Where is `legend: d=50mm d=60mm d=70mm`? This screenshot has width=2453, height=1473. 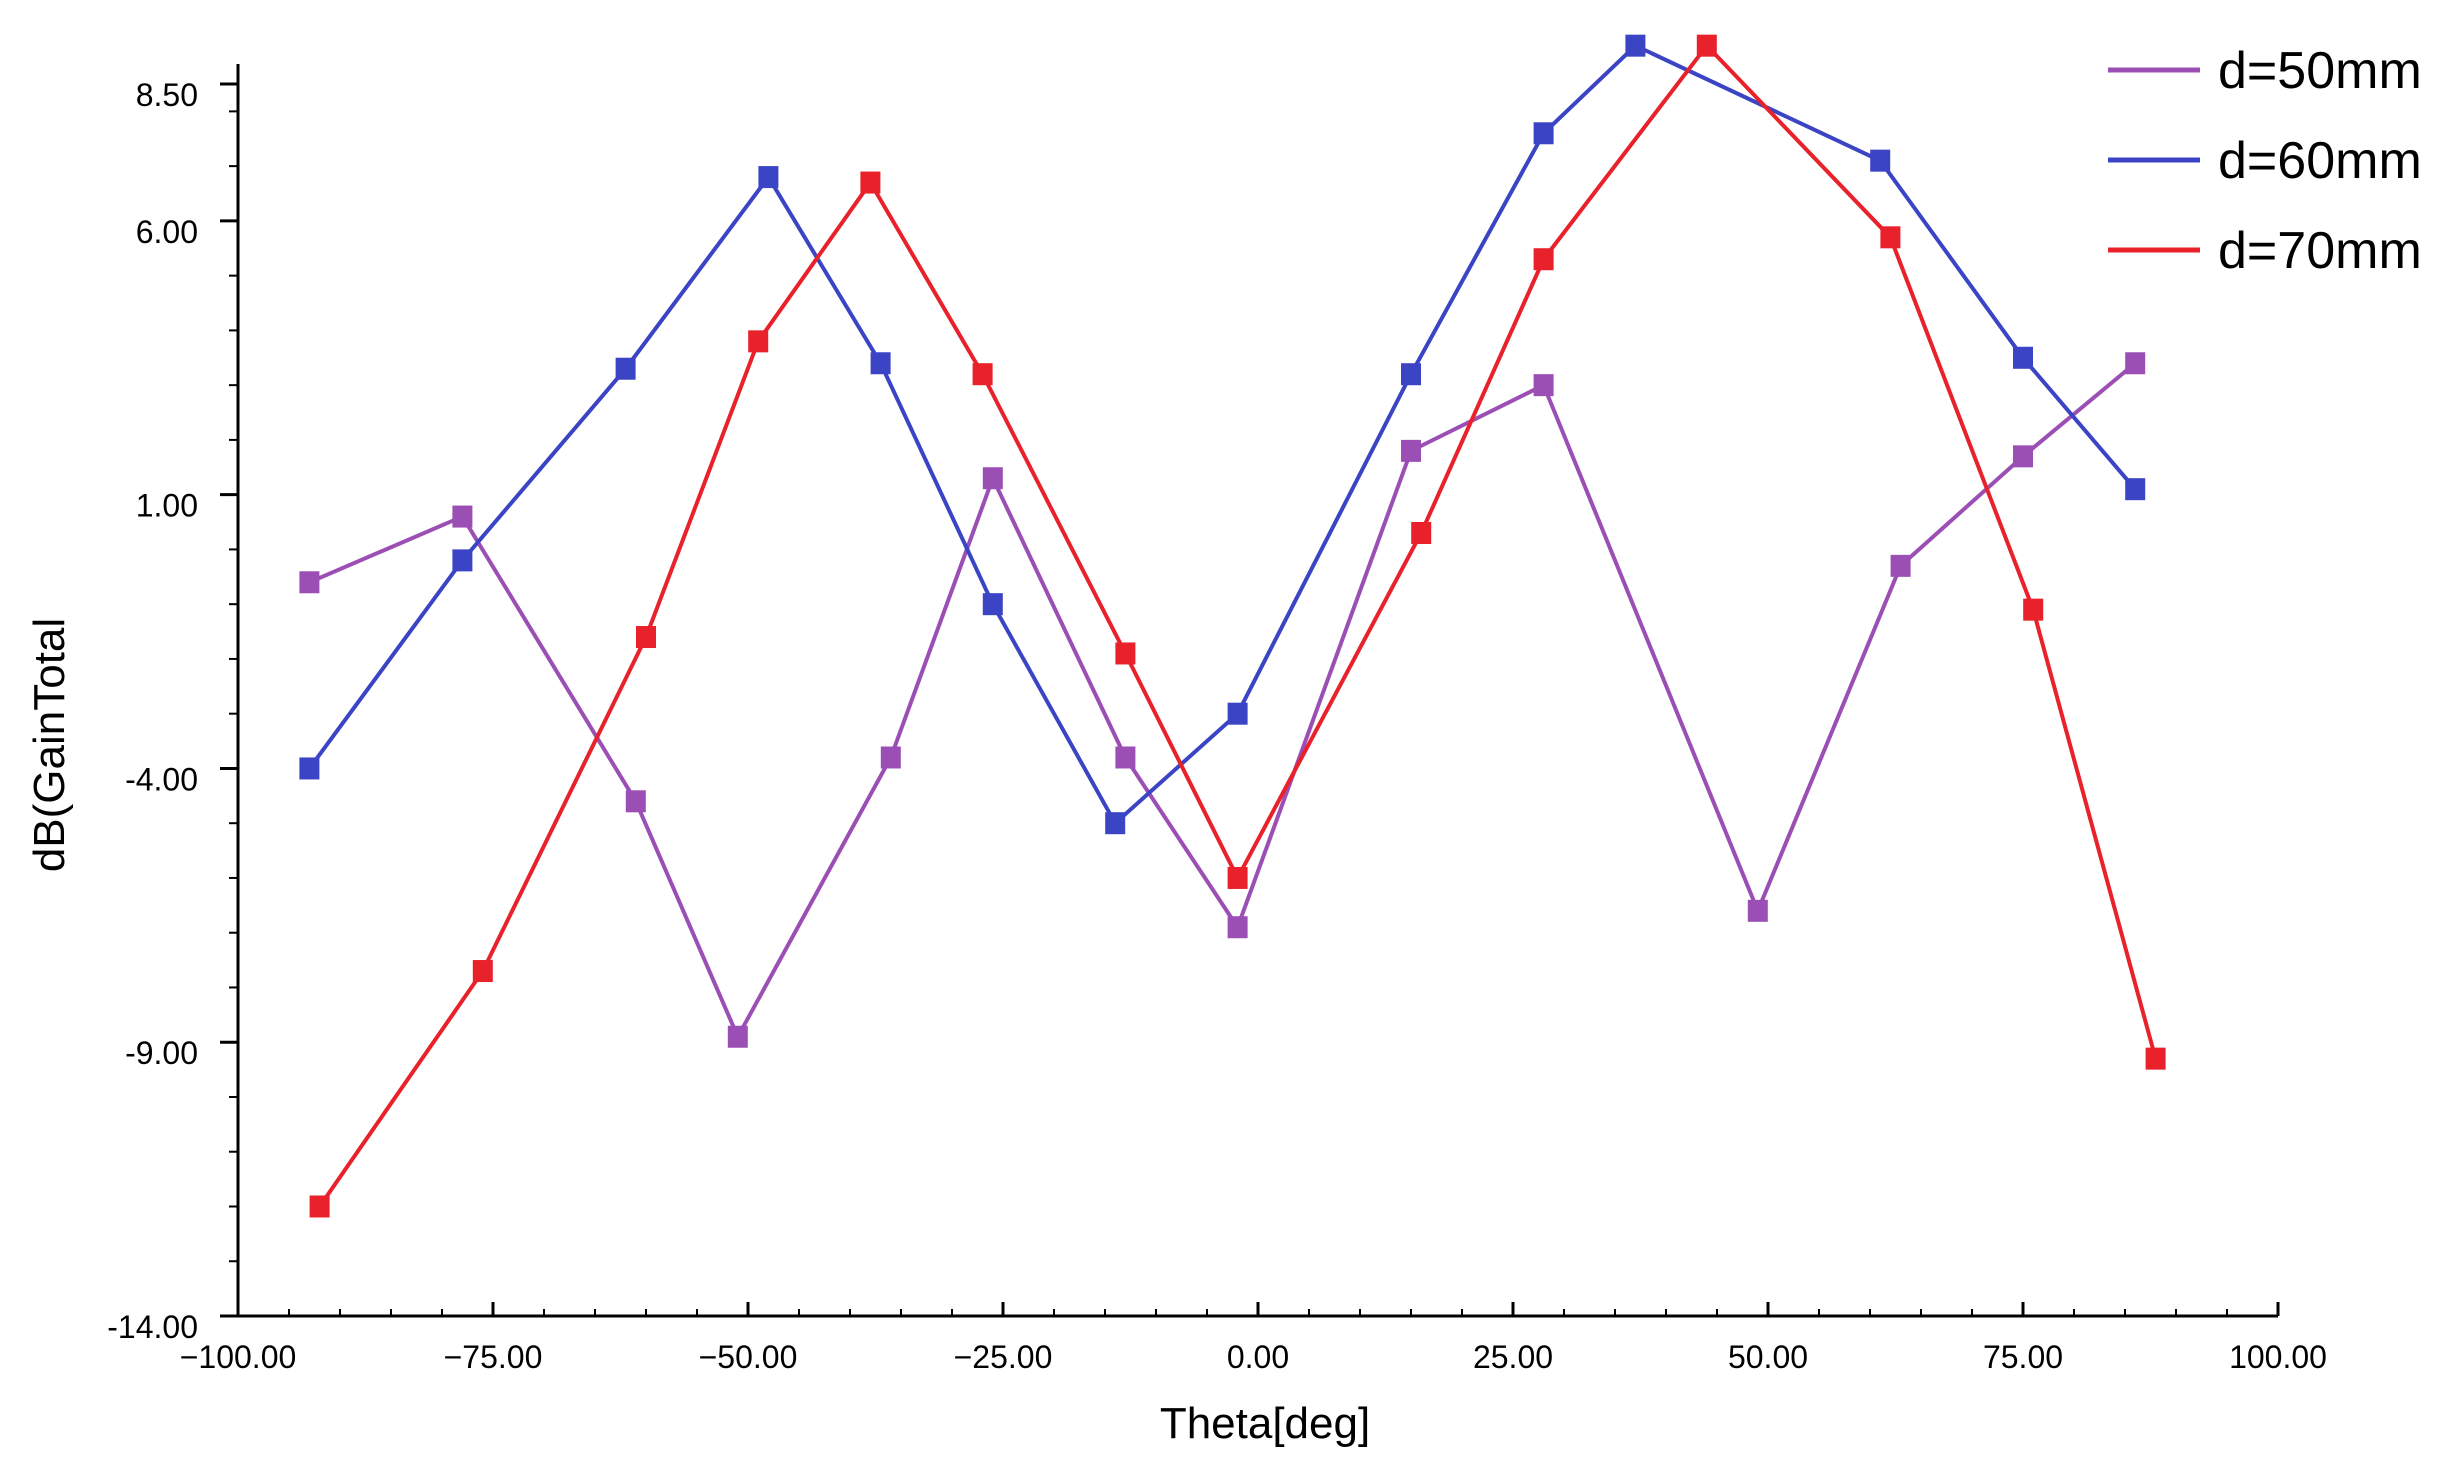 legend: d=50mm d=60mm d=70mm is located at coordinates (2265, 161).